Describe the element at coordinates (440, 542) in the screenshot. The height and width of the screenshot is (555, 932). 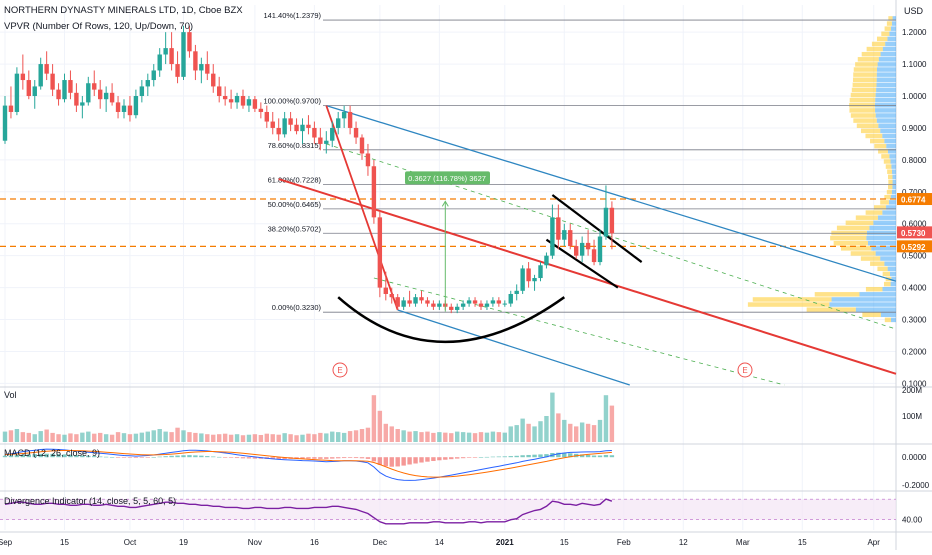
I see `time-axis: Sep 15 Oct 19 Nov 16 Dec 14 2021 15 Feb 12 Mar 15 Apr` at that location.